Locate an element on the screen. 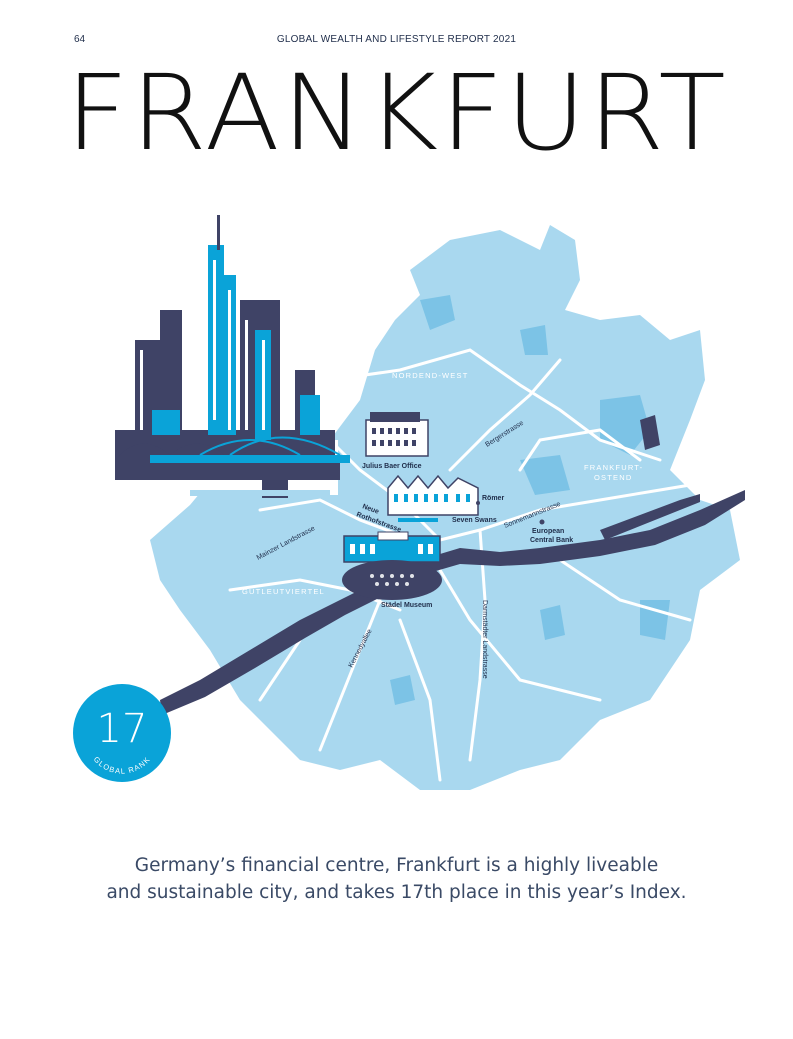  skyline-illustration is located at coordinates (232, 356).